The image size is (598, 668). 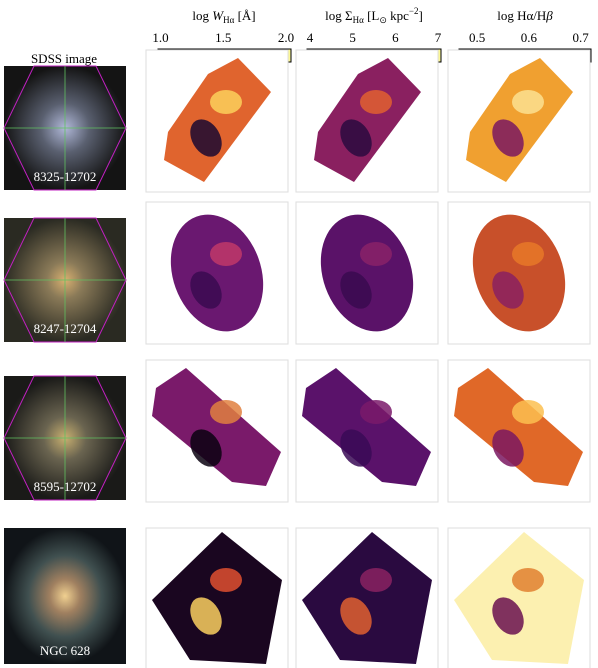 I want to click on sdss-image: 8247-12704, so click(x=65, y=280).